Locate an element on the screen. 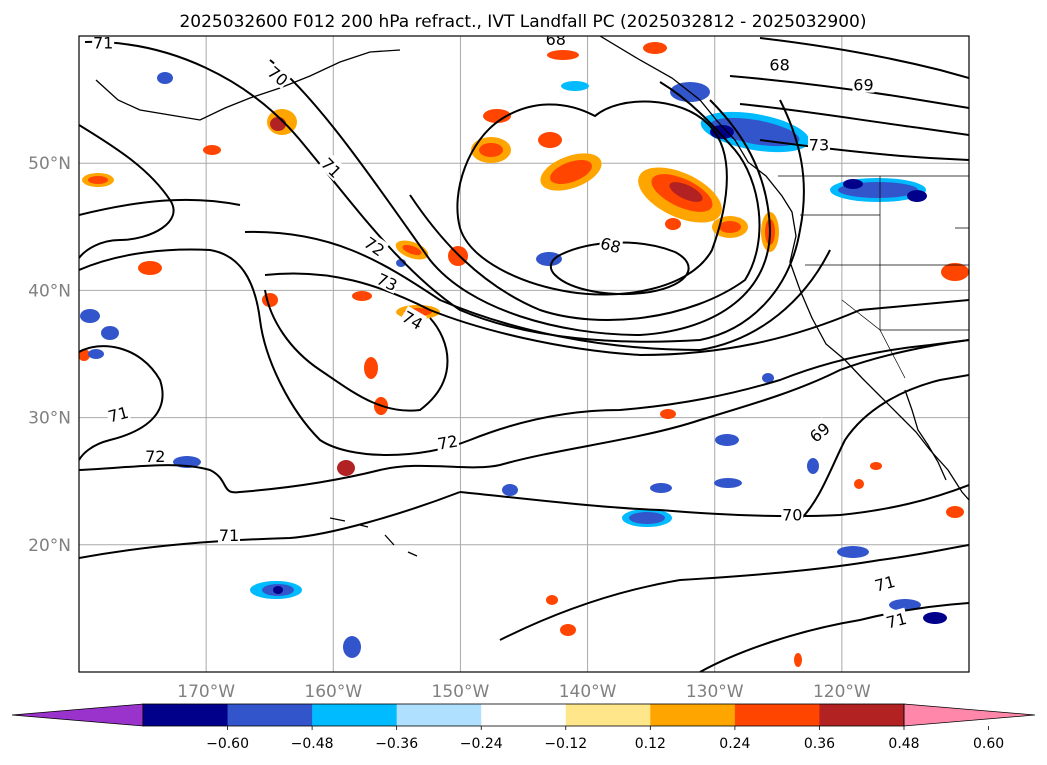 The height and width of the screenshot is (765, 1047). contour-71-sse is located at coordinates (734, 592).